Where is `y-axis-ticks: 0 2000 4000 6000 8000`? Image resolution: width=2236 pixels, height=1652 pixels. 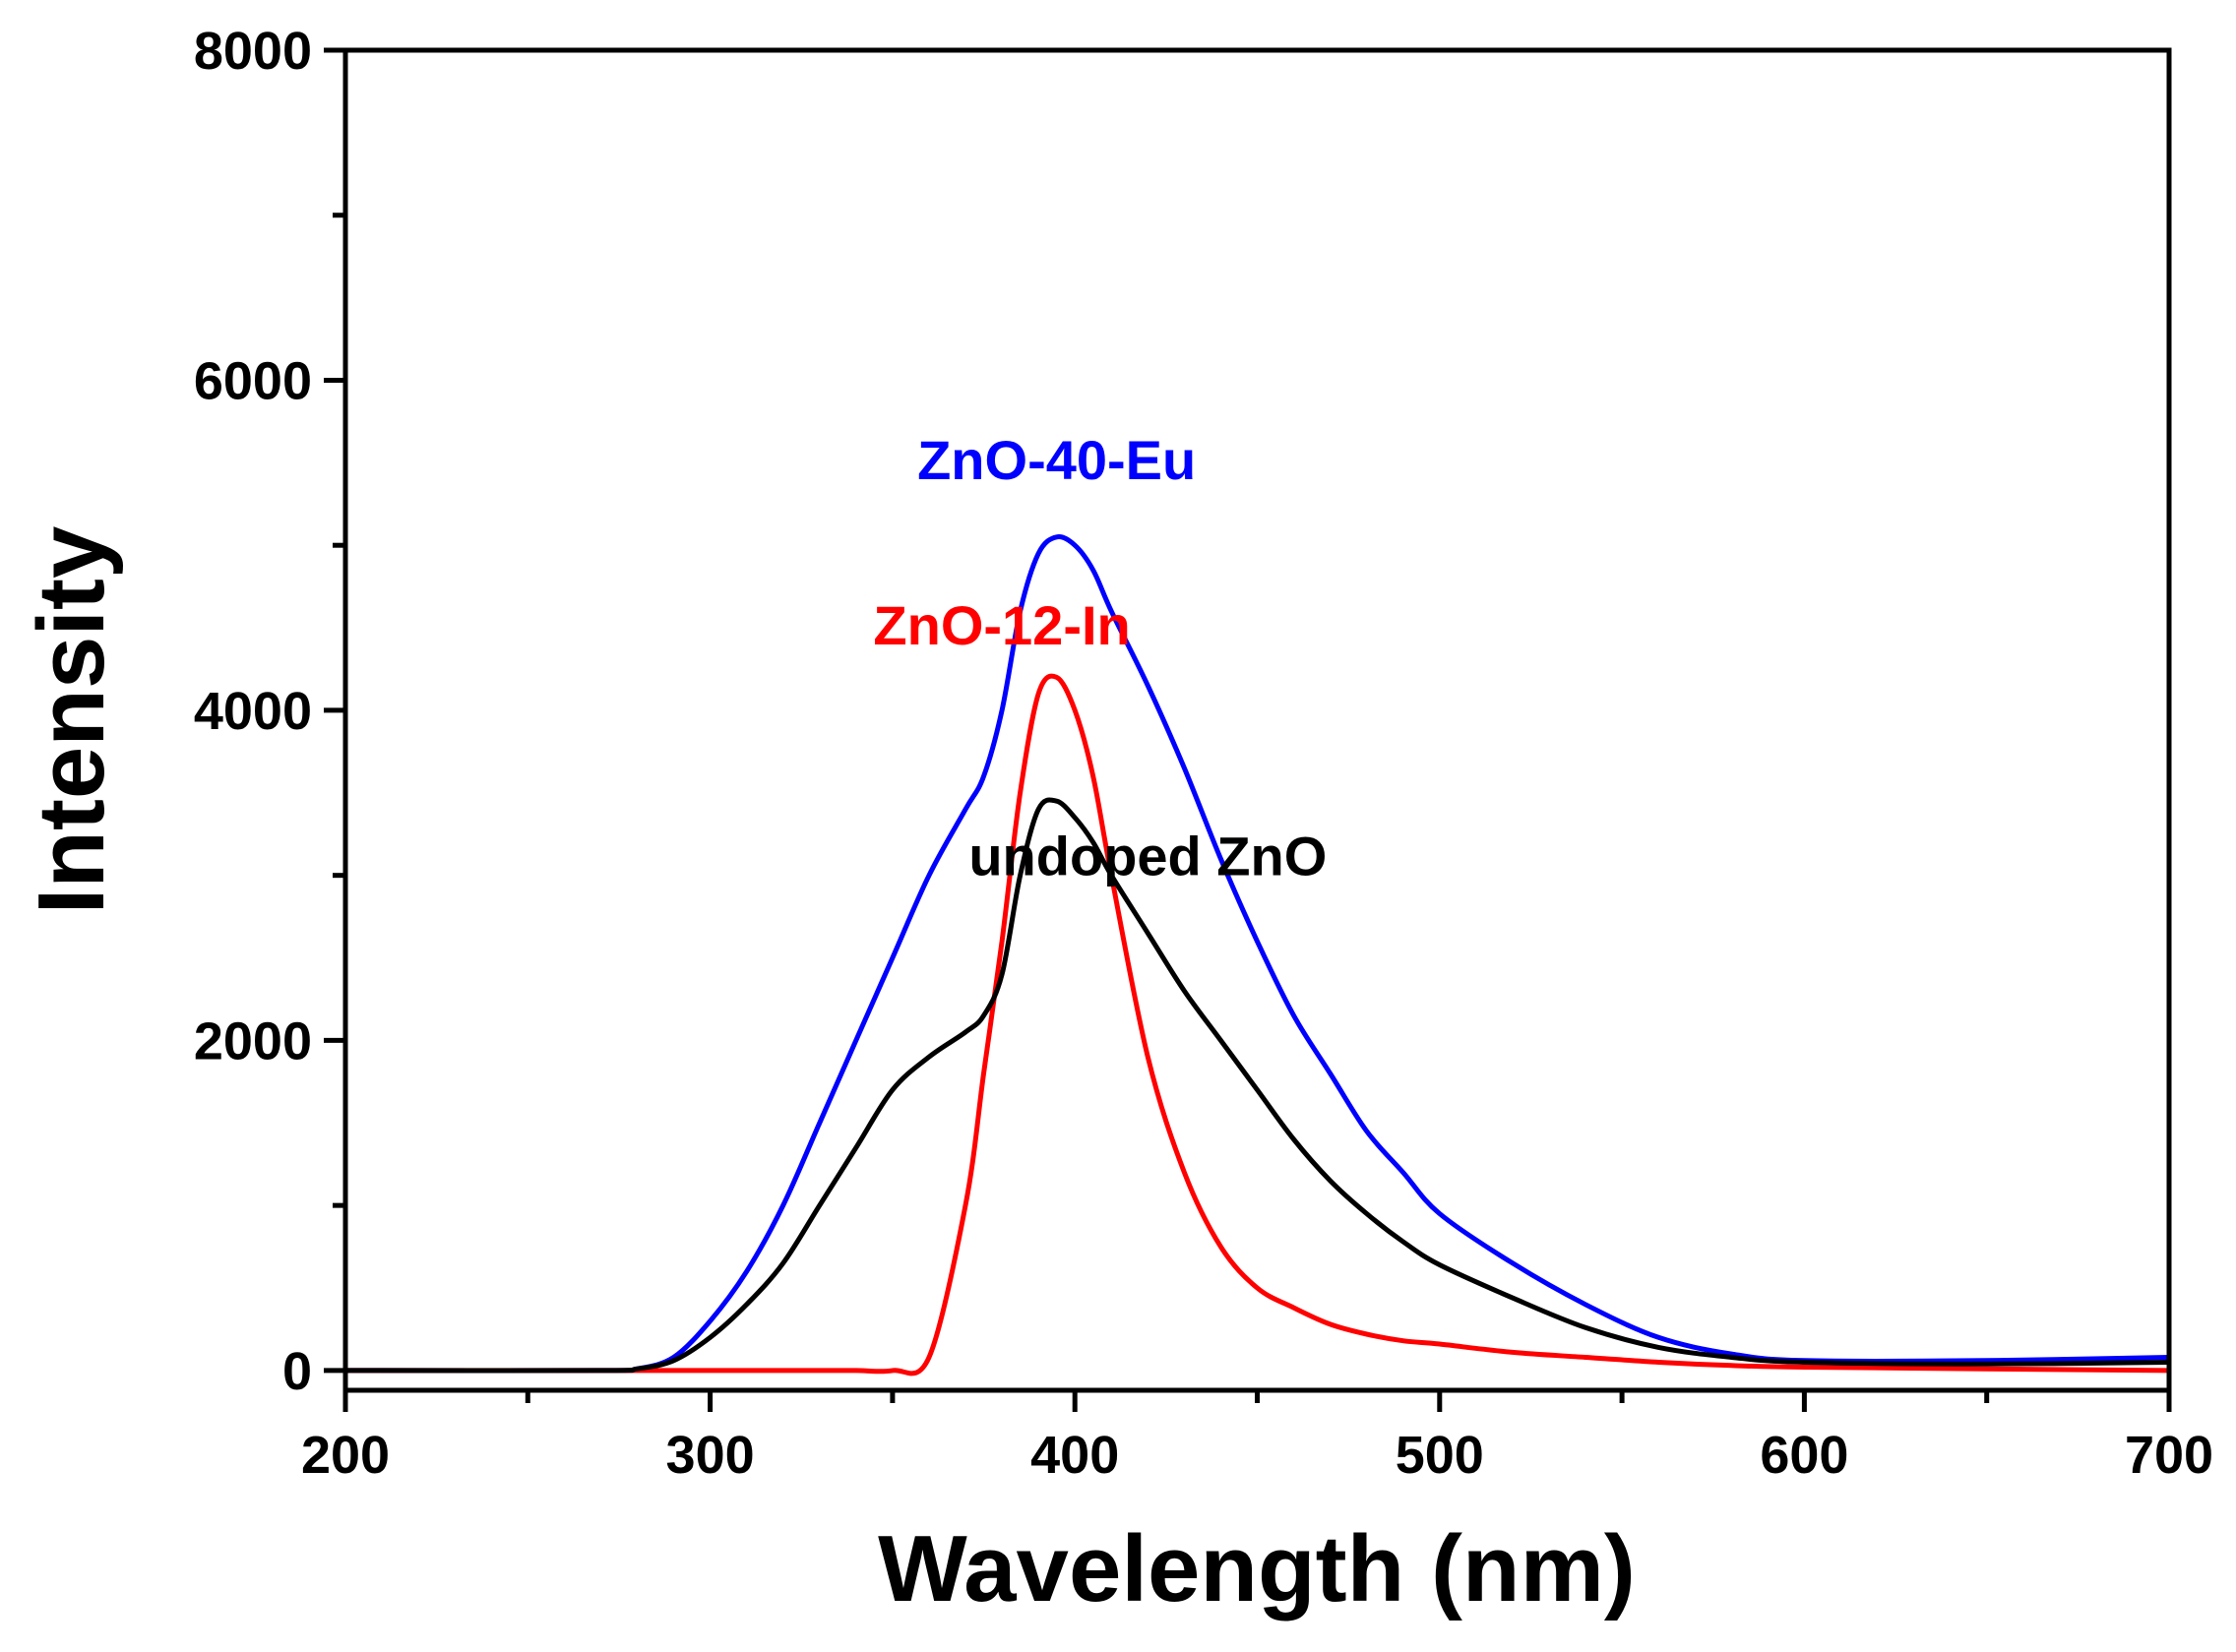
y-axis-ticks: 0 2000 4000 6000 8000 is located at coordinates (269, 711).